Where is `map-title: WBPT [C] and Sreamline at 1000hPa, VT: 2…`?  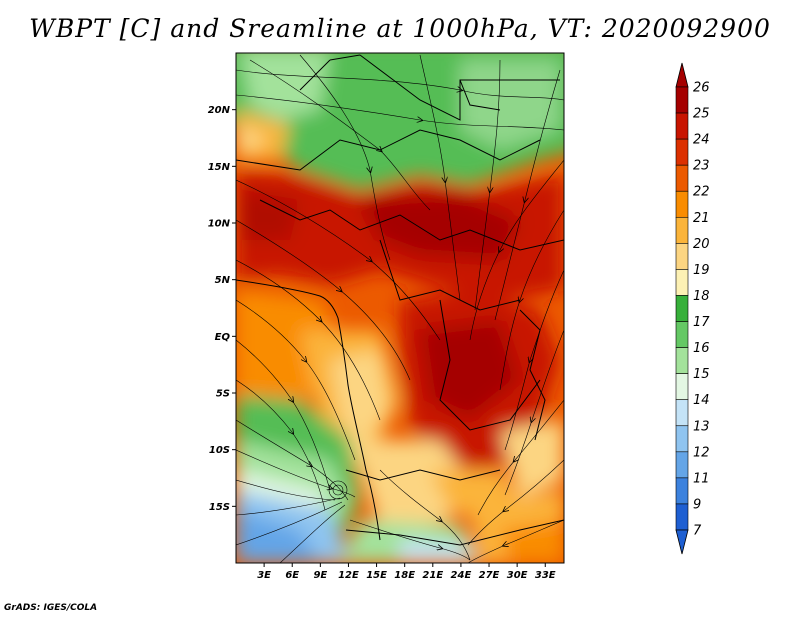 map-title: WBPT [C] and Sreamline at 1000hPa, VT: 2… is located at coordinates (400, 28).